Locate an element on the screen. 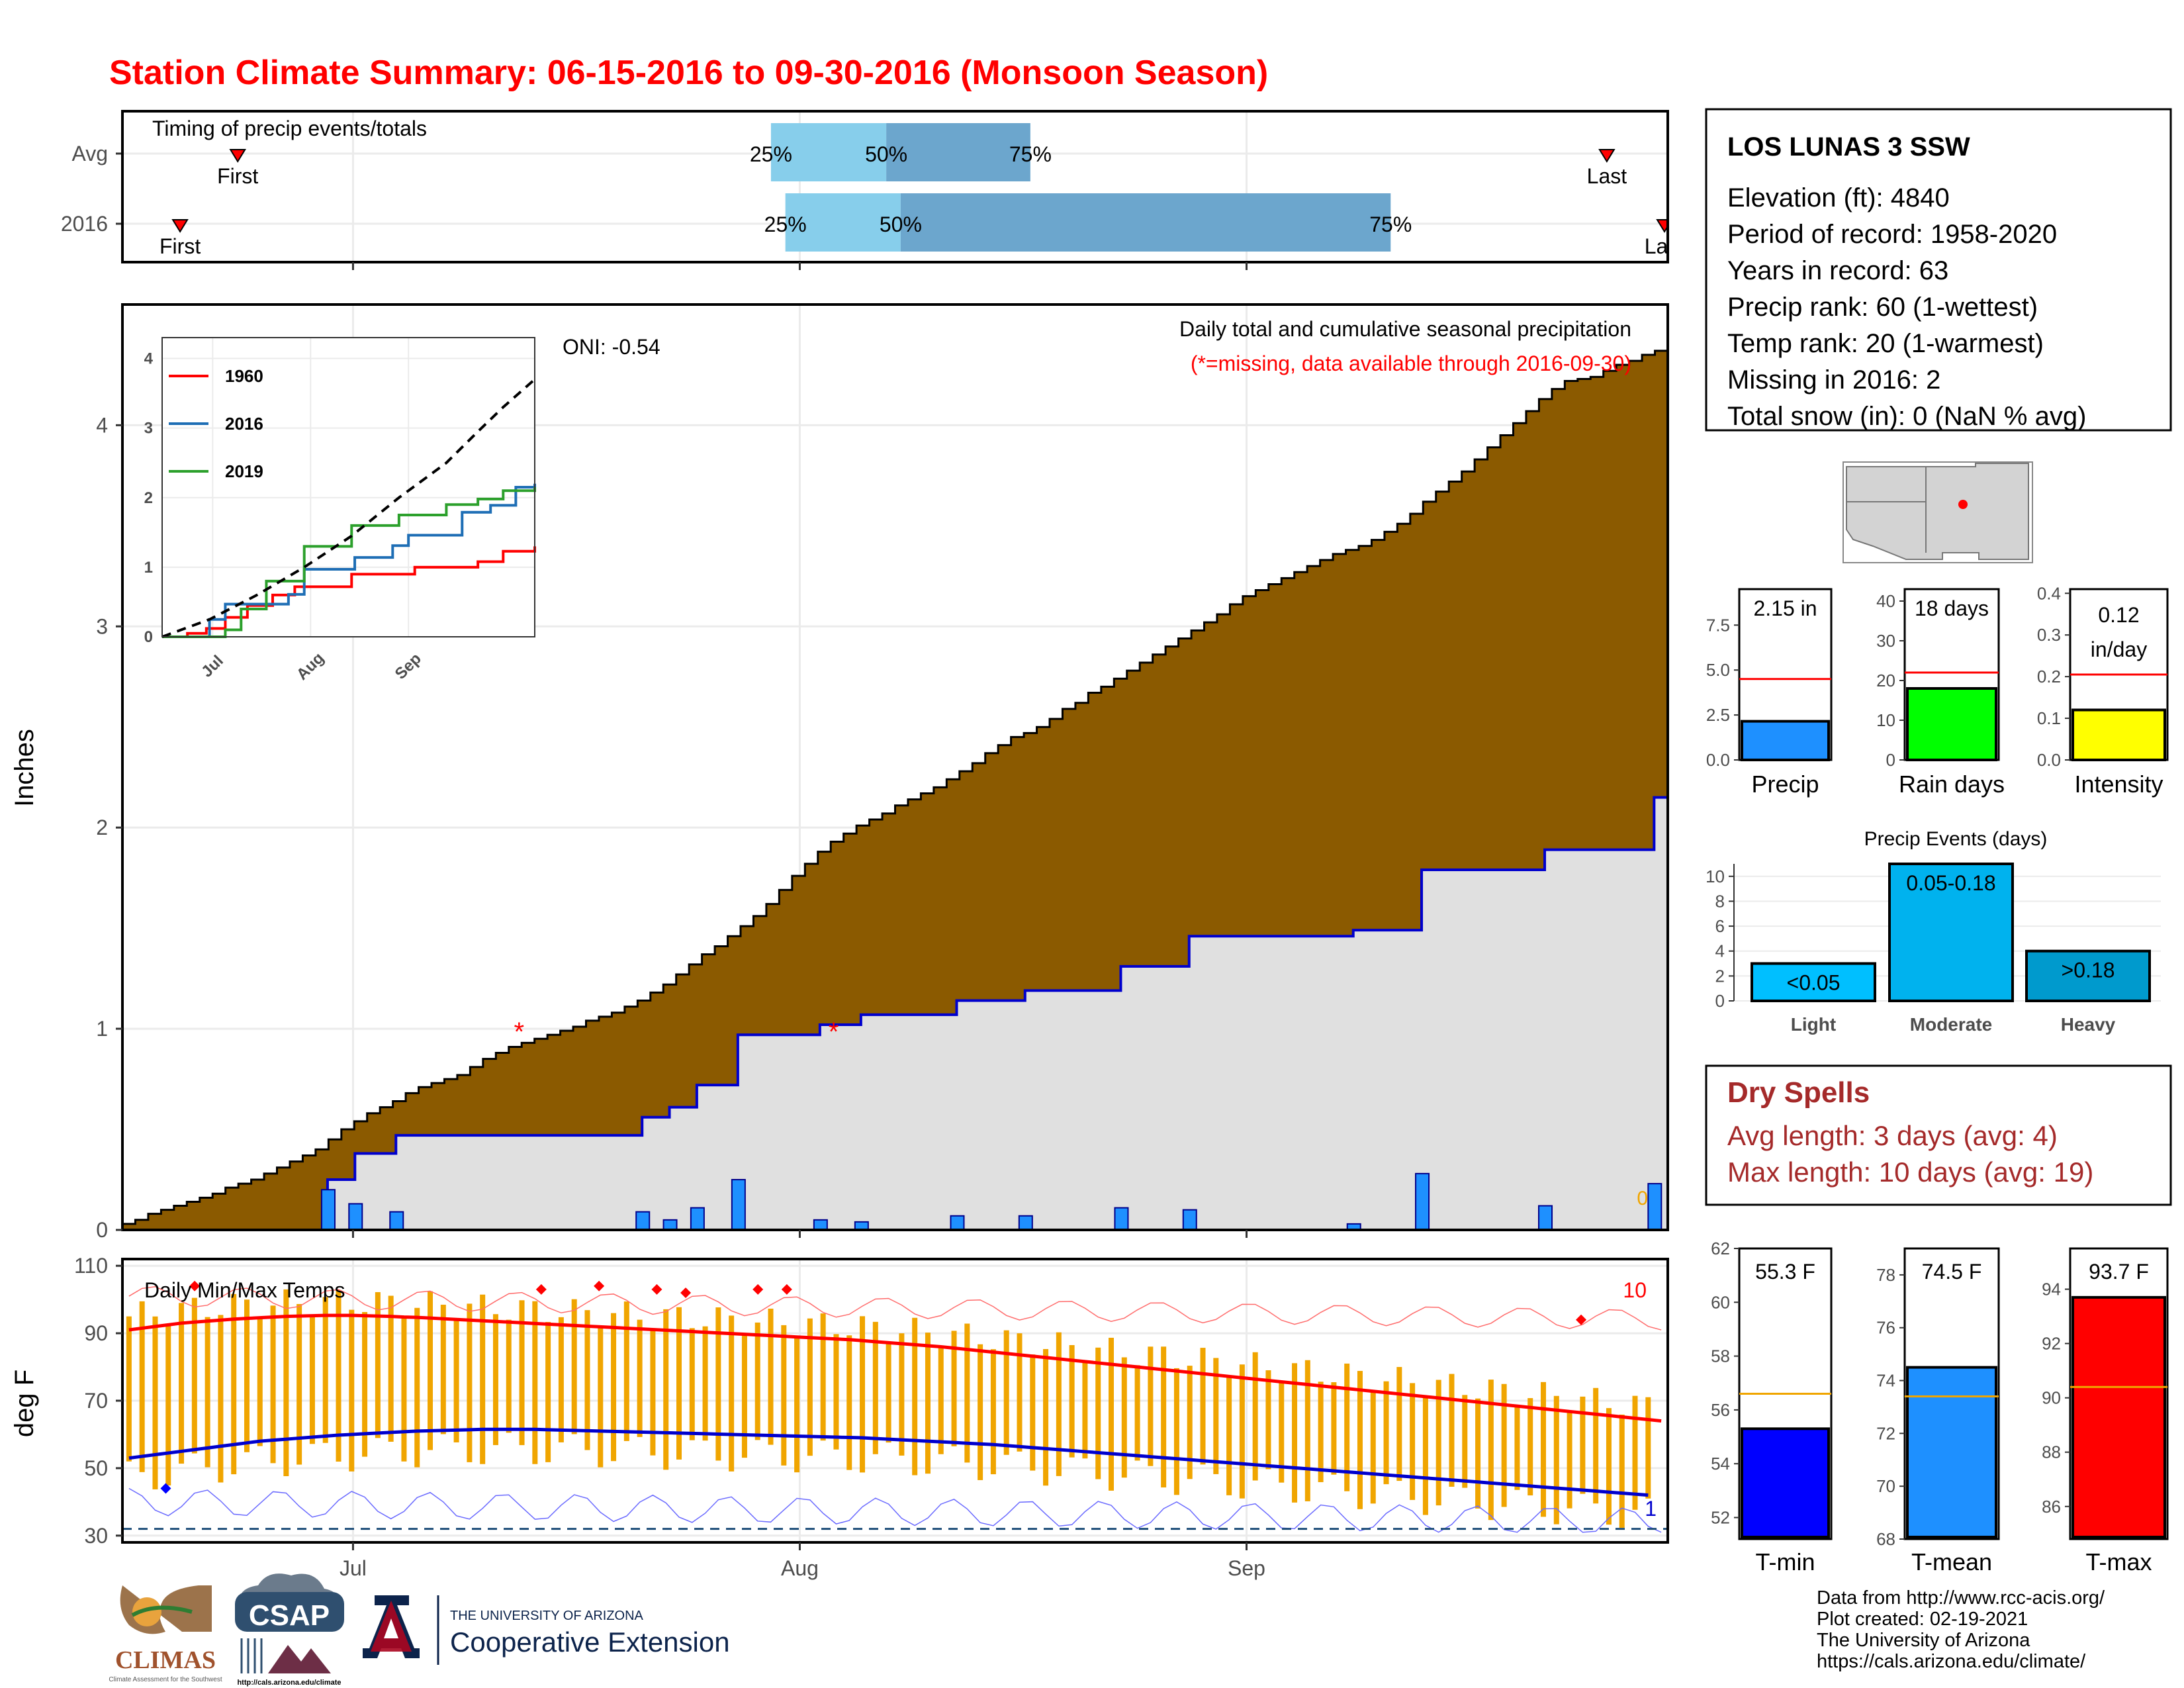 This screenshot has width=2184, height=1688. precip-y-tick-label: 1 is located at coordinates (102, 1029).